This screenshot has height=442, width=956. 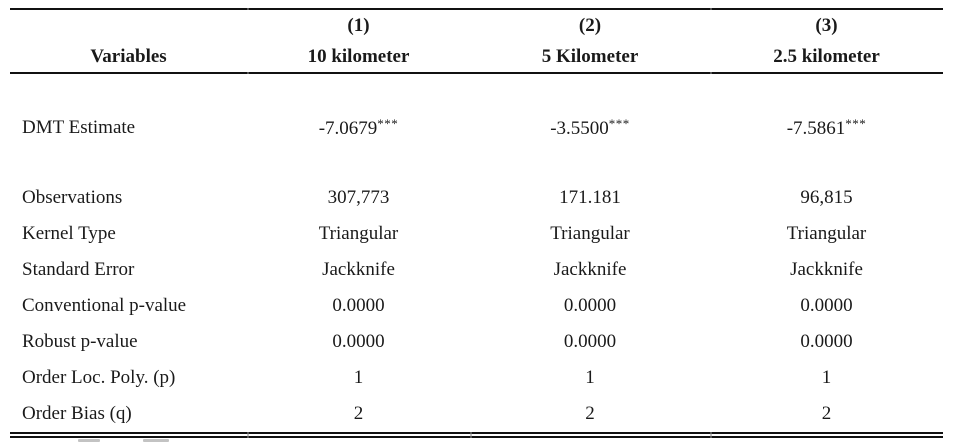 I want to click on row-label: Conventional p-value, so click(x=104, y=305).